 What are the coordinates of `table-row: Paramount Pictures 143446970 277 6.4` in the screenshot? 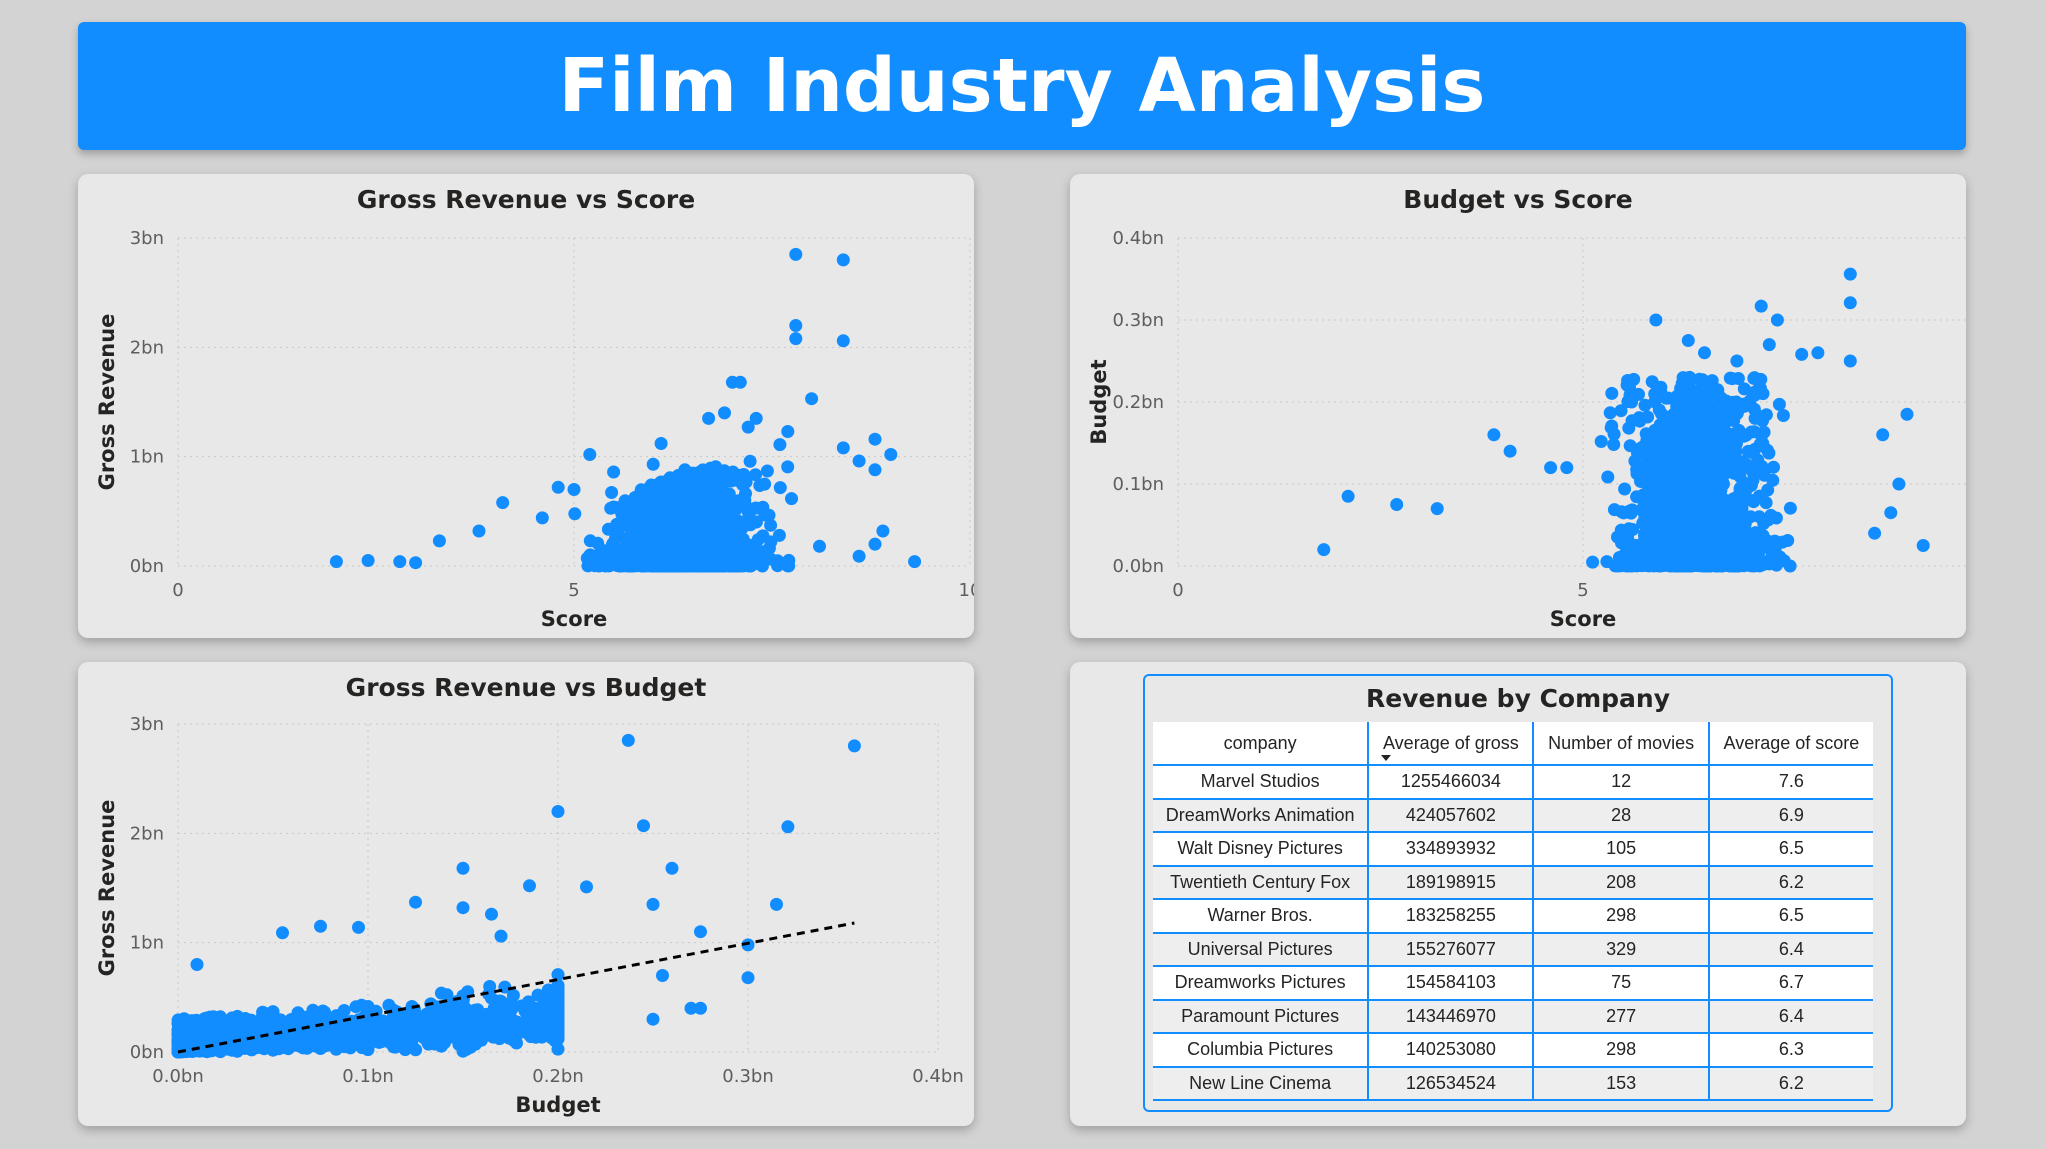 It's located at (1513, 1016).